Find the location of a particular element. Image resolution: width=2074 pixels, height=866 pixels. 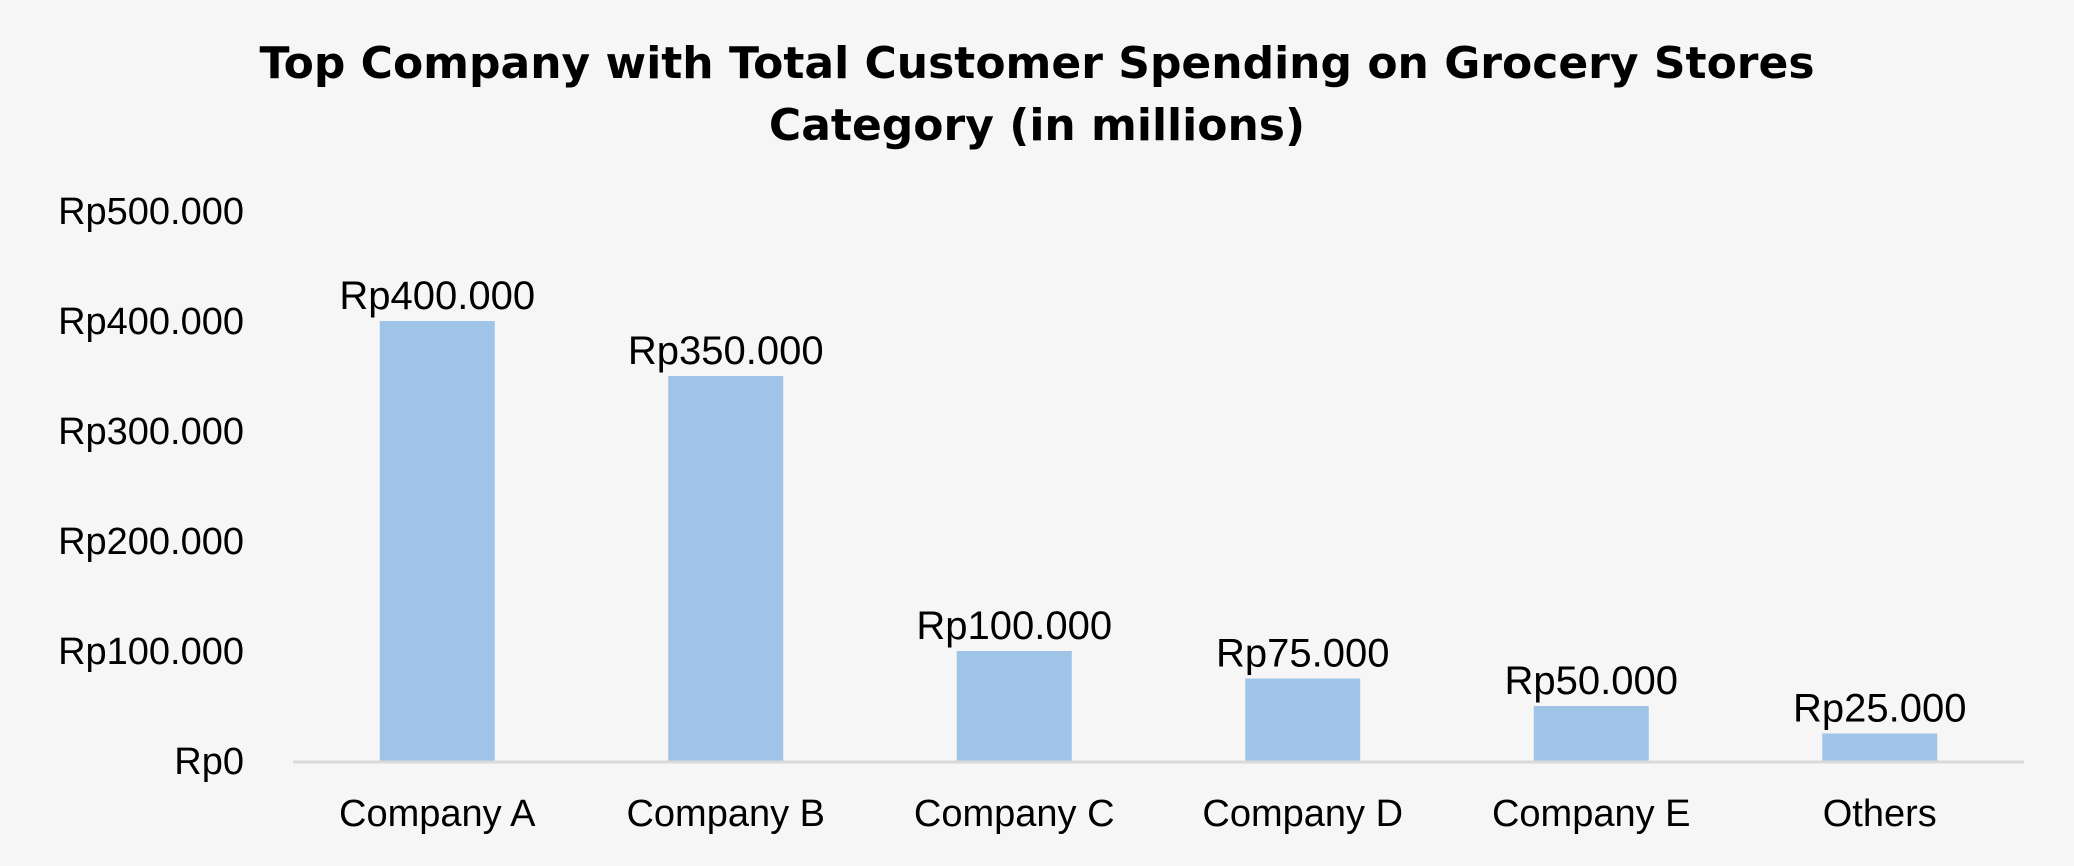

x-category-label: Company B is located at coordinates (725, 814).